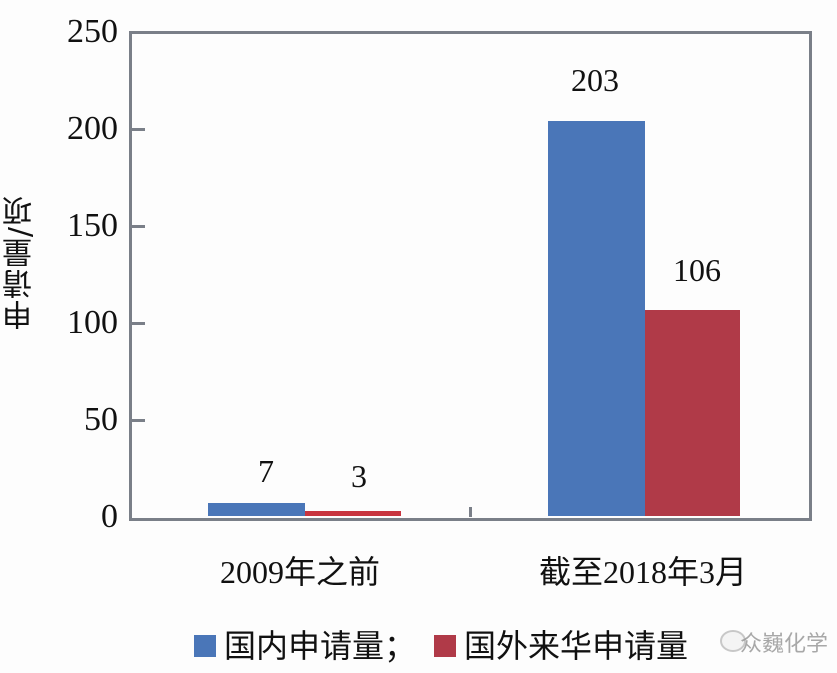 The width and height of the screenshot is (837, 673). Describe the element at coordinates (697, 270) in the screenshot. I see `value-label-foreign-2018: 106` at that location.